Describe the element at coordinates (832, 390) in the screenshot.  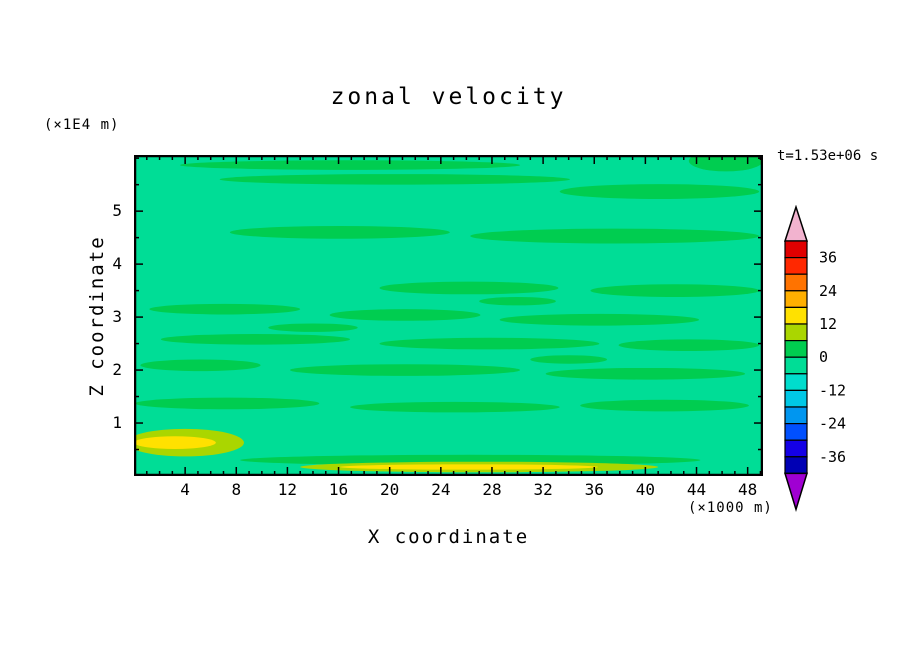
I see `colorbar-tick-label: -12` at that location.